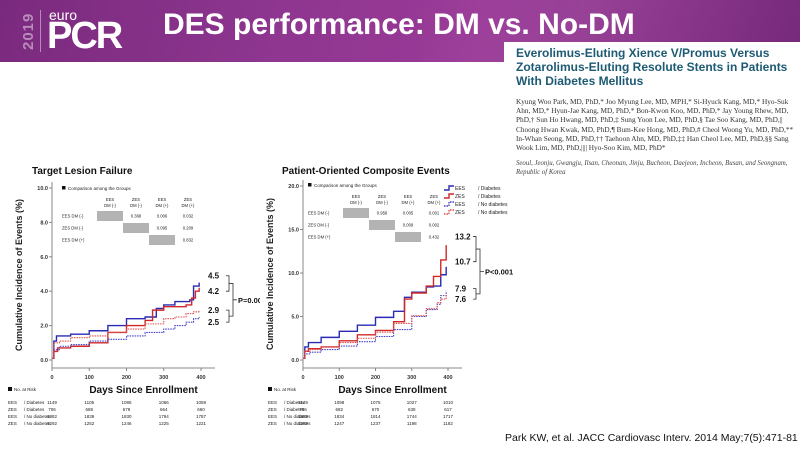  Describe the element at coordinates (37, 416) in the screenshot. I see `risk-row-group: / No diabetes` at that location.